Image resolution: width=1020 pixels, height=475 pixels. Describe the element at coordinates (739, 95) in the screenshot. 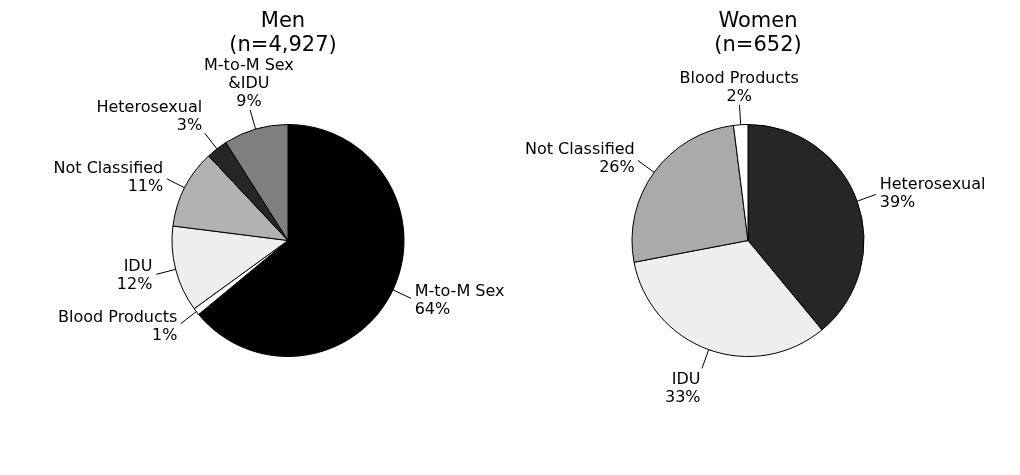

I see `data-label: 2%` at that location.